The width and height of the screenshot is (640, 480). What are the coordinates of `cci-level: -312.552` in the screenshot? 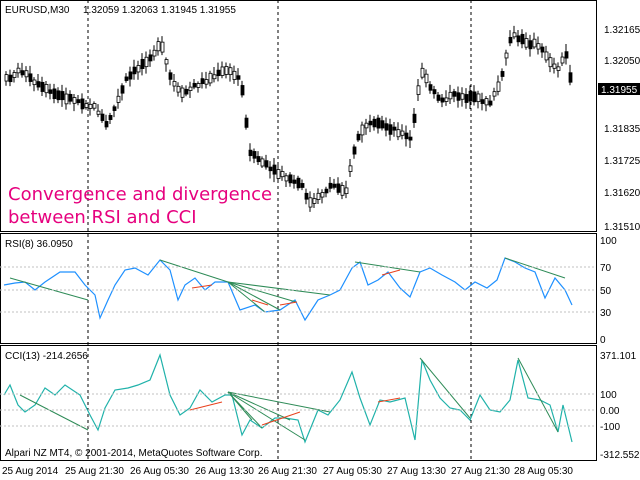 It's located at (620, 455).